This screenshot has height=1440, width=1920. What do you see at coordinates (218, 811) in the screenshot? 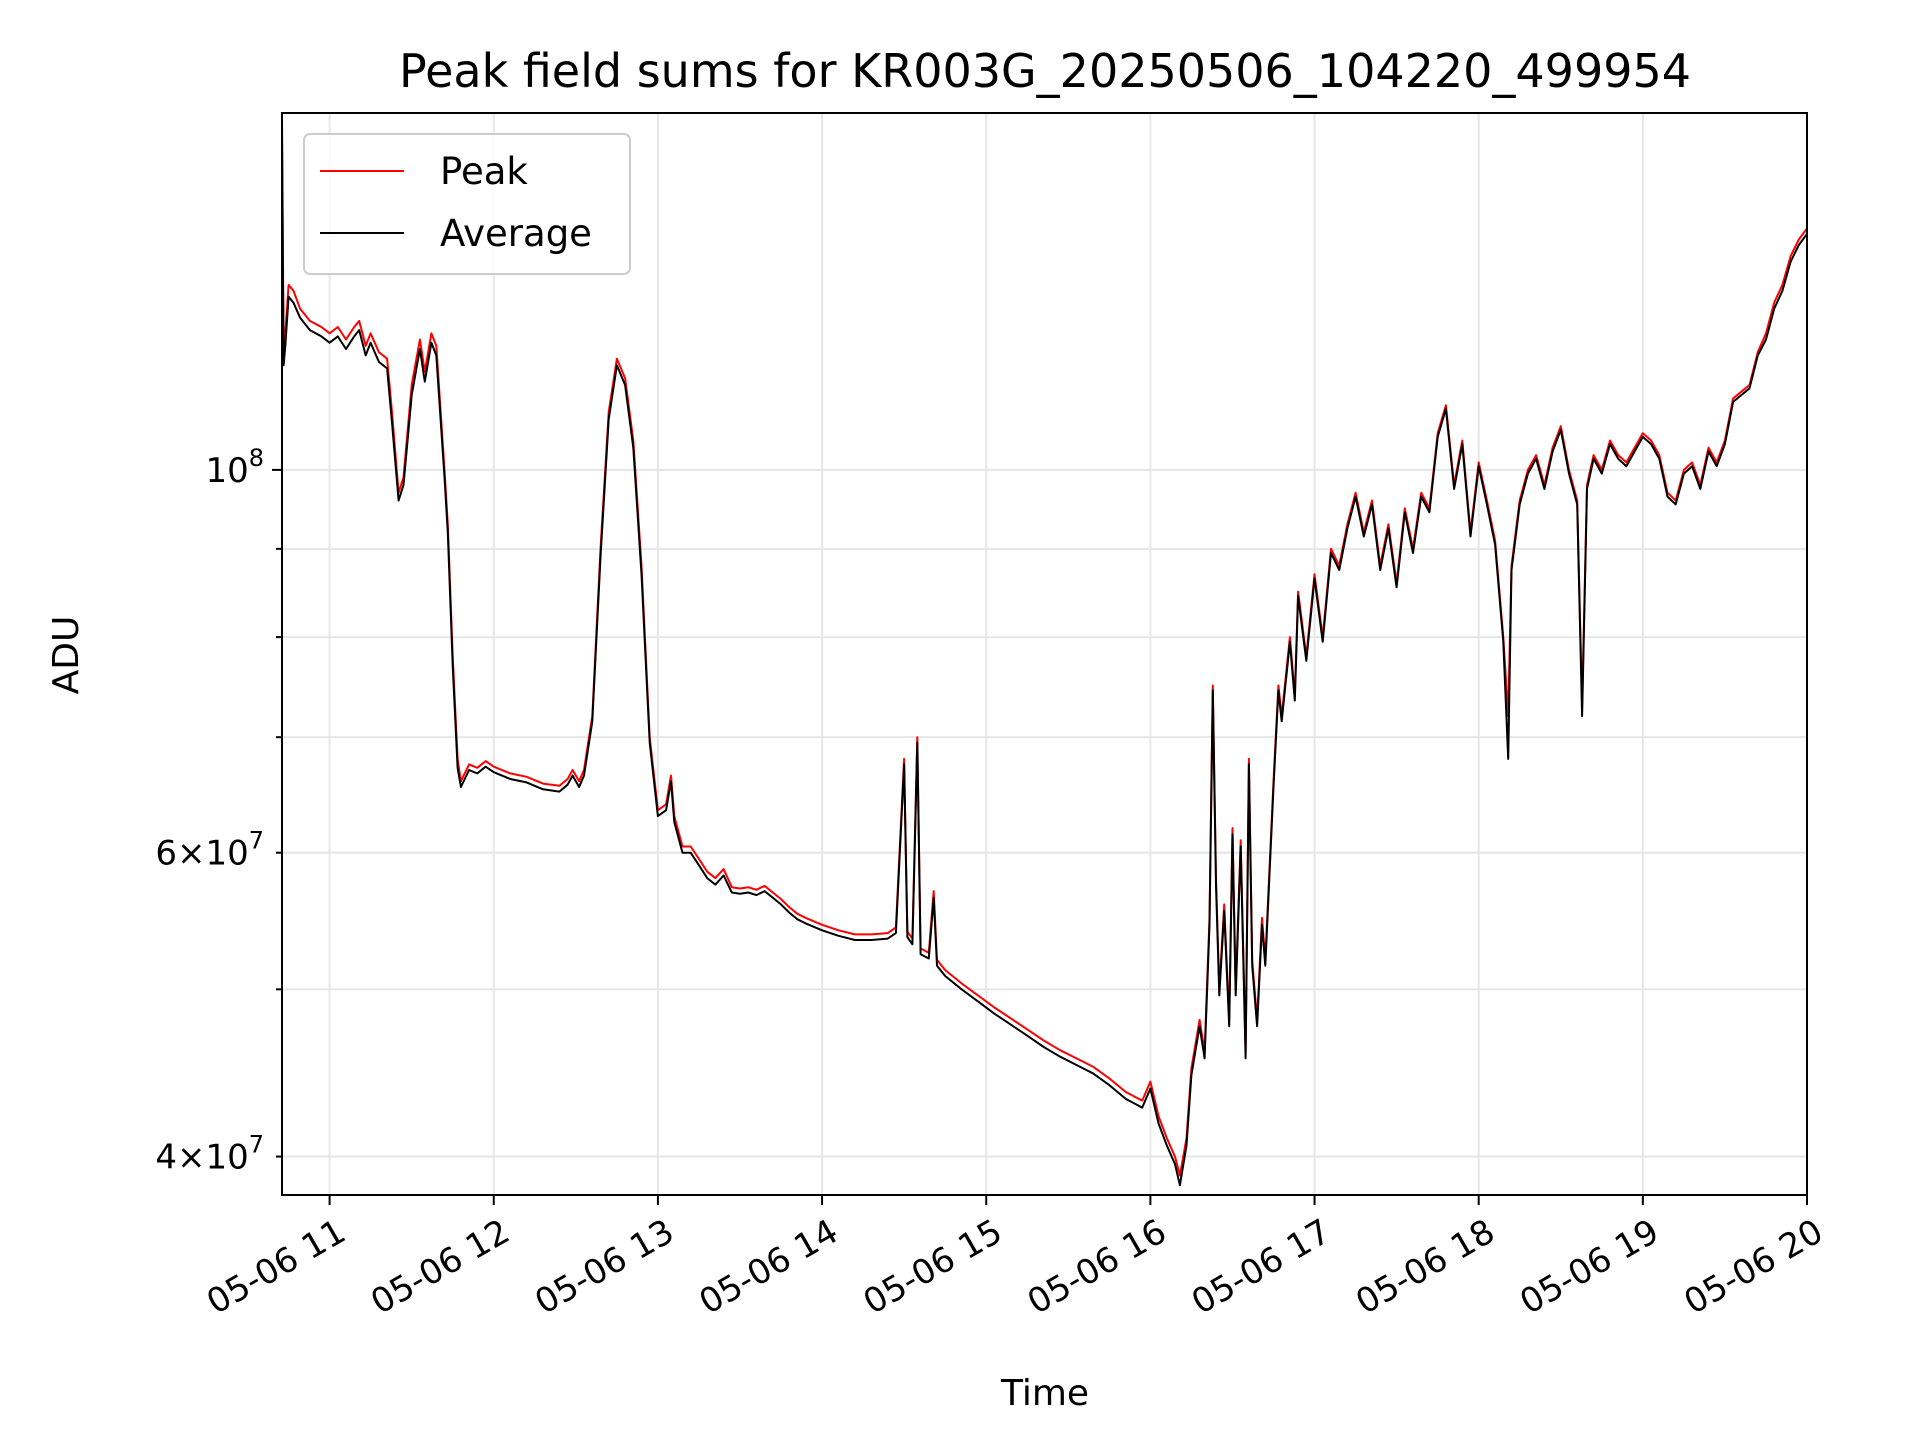
I see `y-axis-ticks: 108 4×107 6×107` at bounding box center [218, 811].